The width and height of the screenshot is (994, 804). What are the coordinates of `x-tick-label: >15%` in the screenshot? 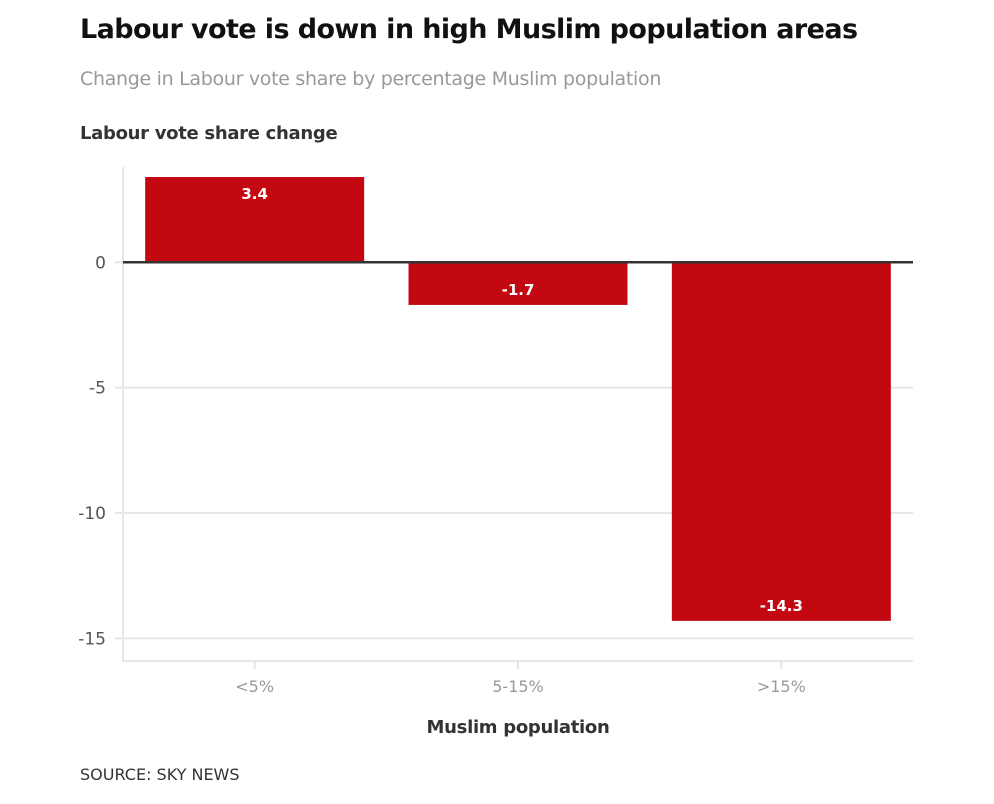 It's located at (781, 686).